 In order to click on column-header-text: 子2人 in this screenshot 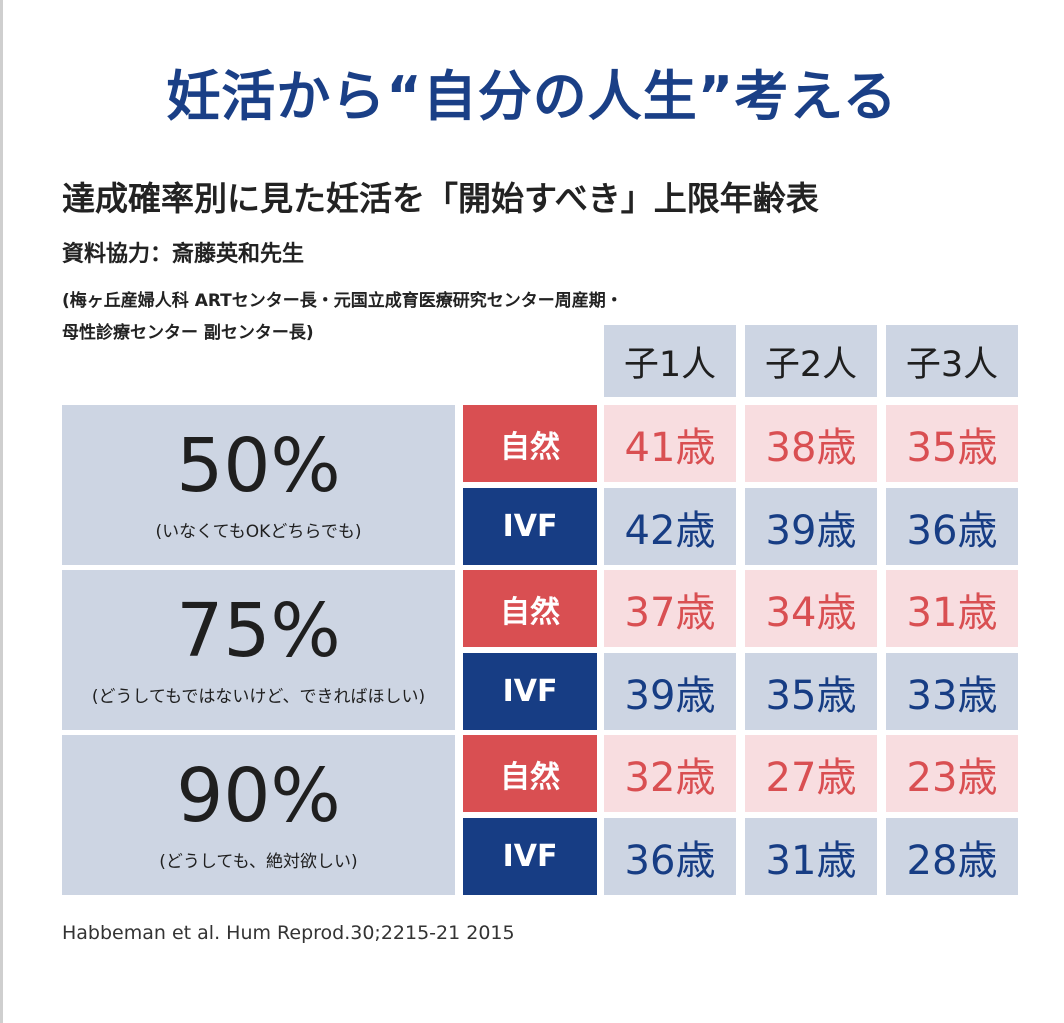, I will do `click(811, 364)`.